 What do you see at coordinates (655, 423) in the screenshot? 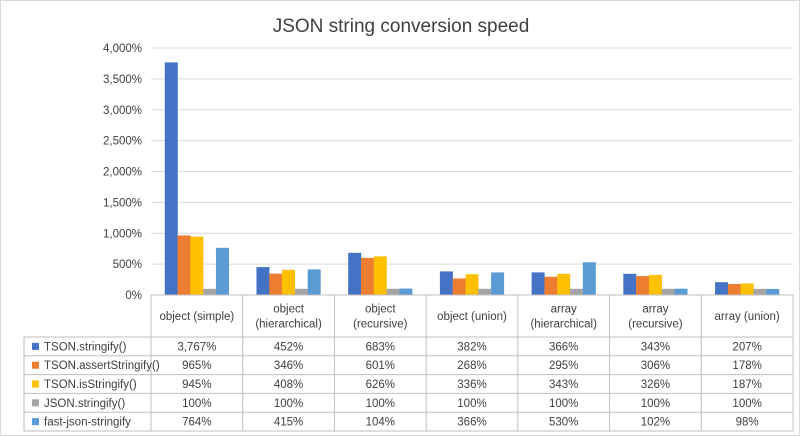
I see `table-cell: 102%` at bounding box center [655, 423].